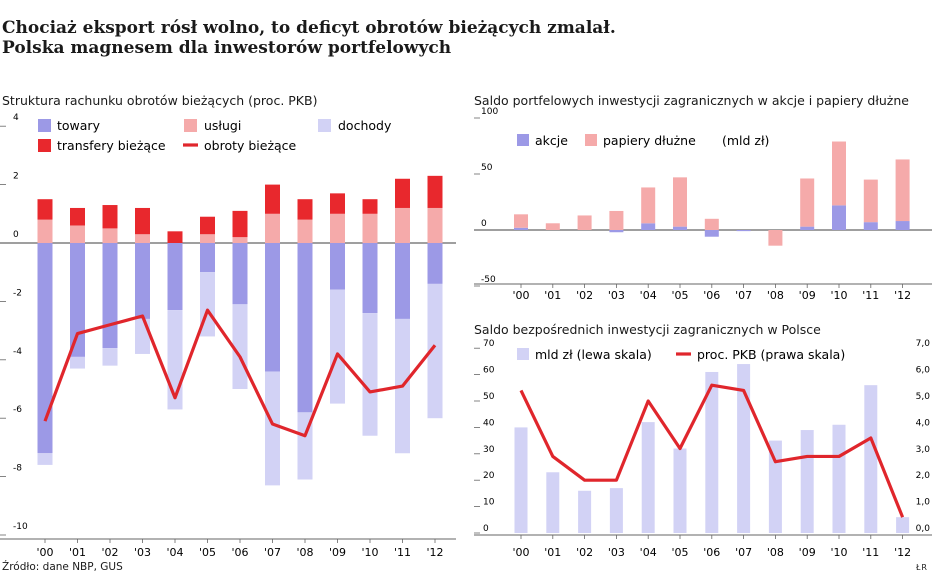 This screenshot has width=936, height=576. I want to click on top-right-x-tick-label: '09, so click(807, 295).